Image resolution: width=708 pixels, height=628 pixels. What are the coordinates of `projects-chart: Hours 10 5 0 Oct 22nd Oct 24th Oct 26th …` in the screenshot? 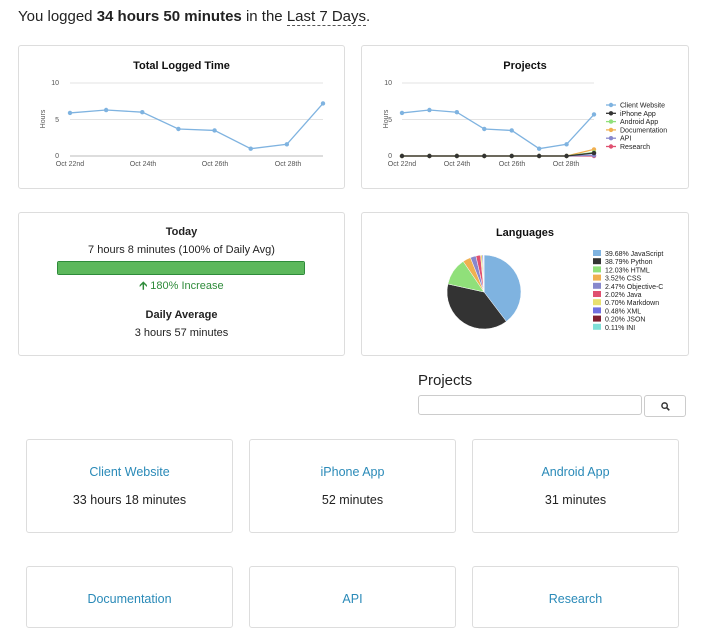 It's located at (525, 117).